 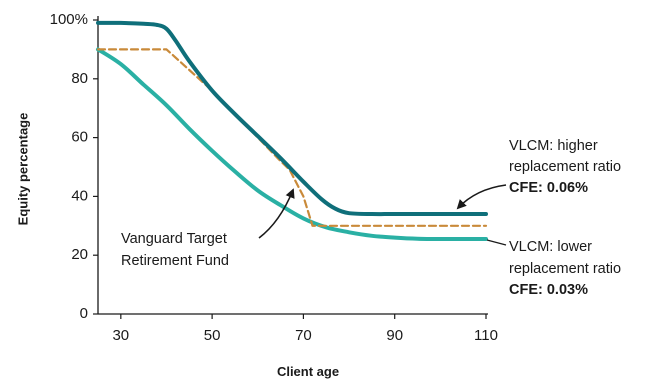 I want to click on y-tick-label: 80, so click(x=79, y=78).